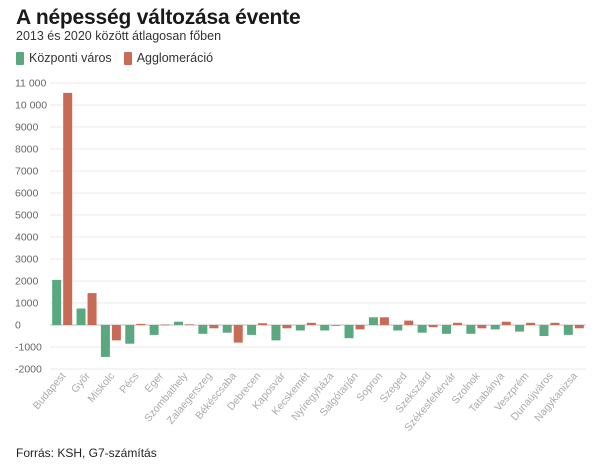 The width and height of the screenshot is (616, 470). I want to click on y-tick-label: -1000, so click(28, 348).